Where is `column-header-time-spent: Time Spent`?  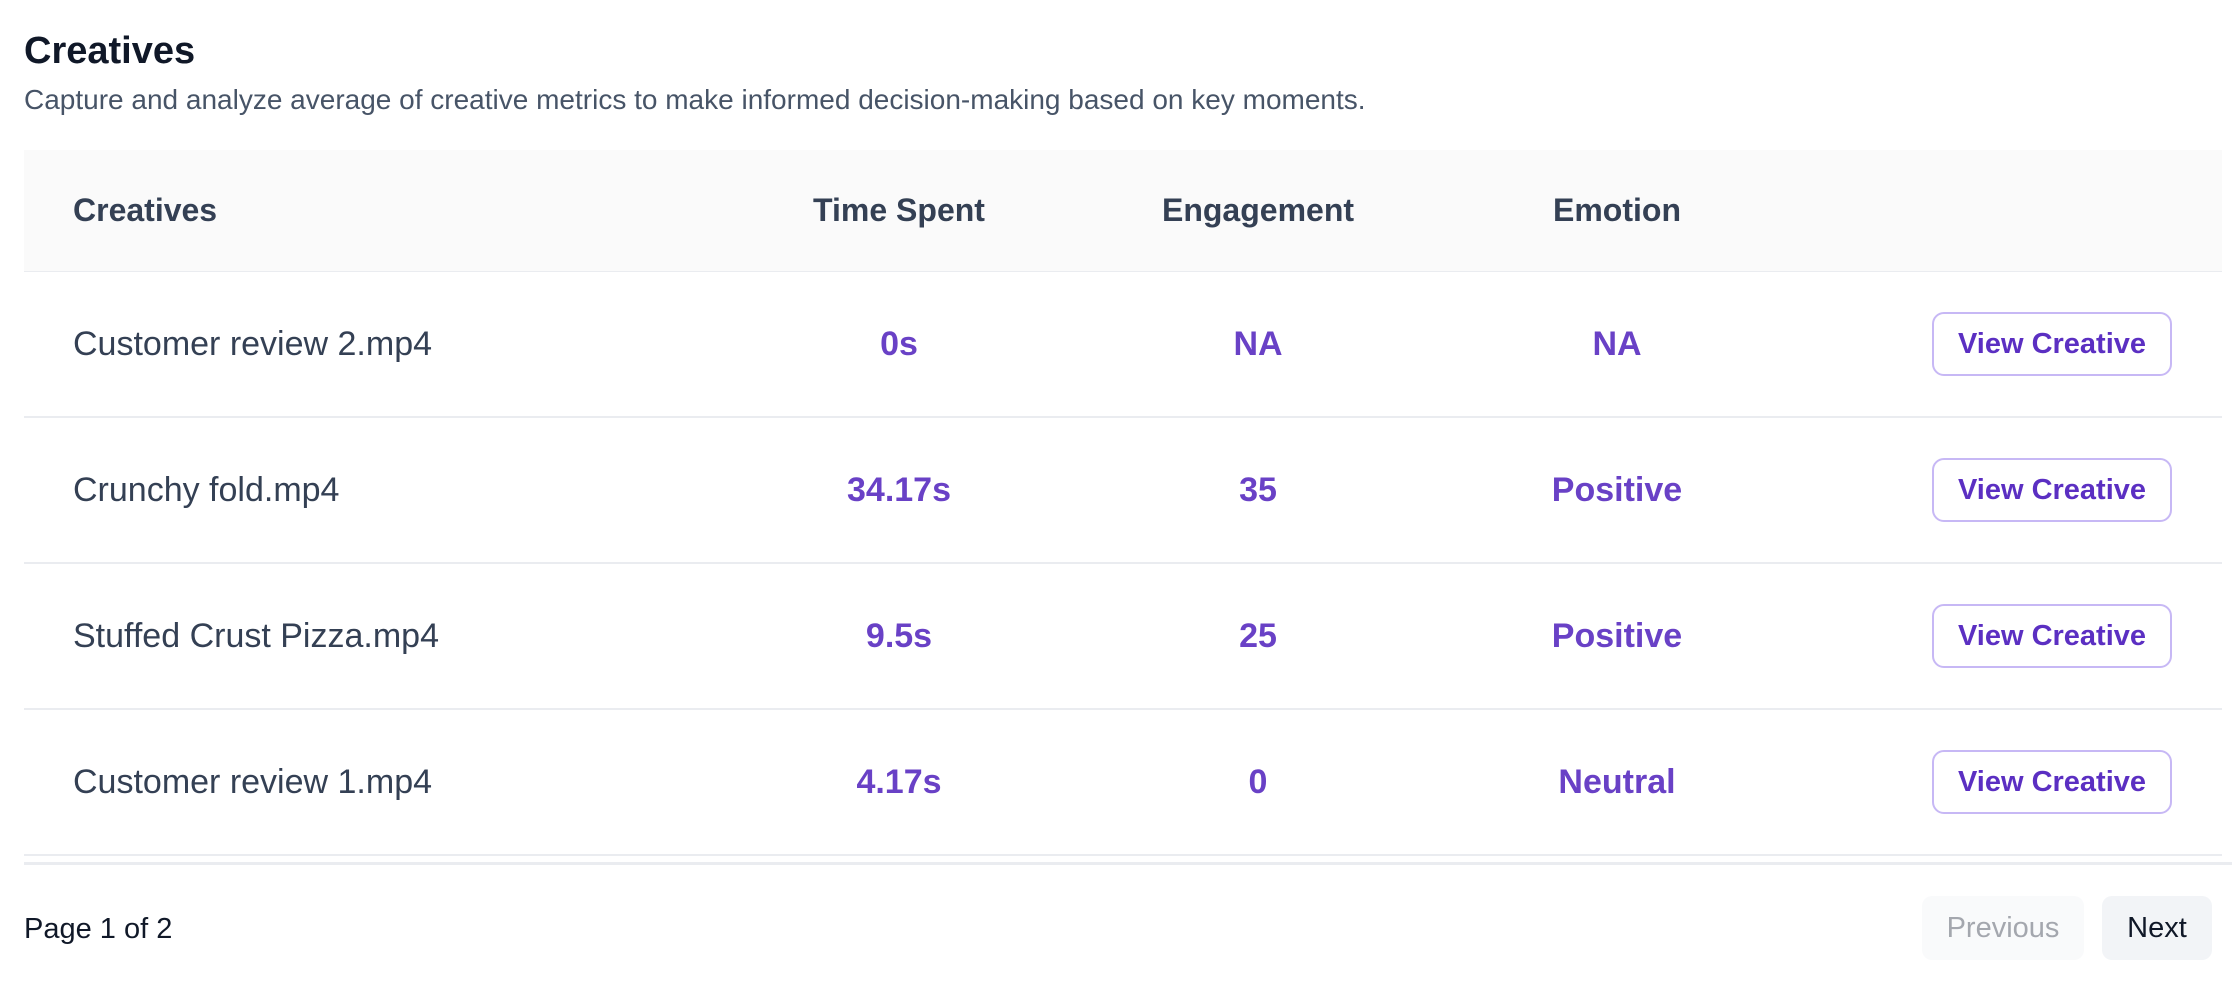 column-header-time-spent: Time Spent is located at coordinates (899, 210).